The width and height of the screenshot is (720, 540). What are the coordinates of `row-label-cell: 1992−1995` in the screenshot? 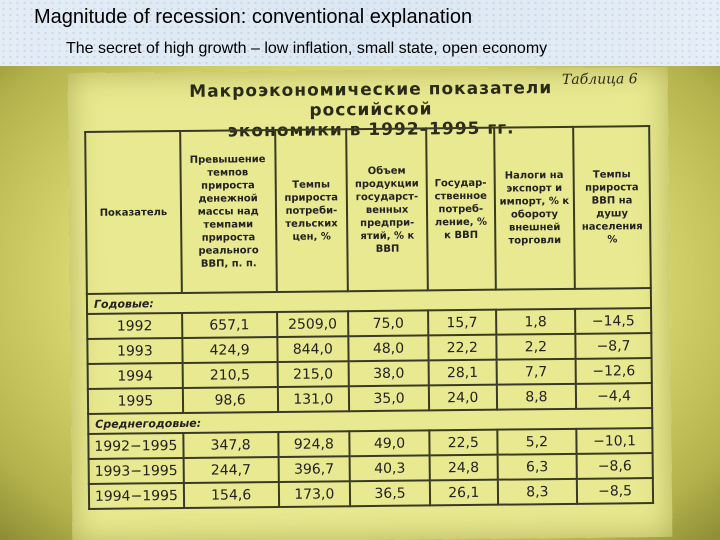 It's located at (136, 445).